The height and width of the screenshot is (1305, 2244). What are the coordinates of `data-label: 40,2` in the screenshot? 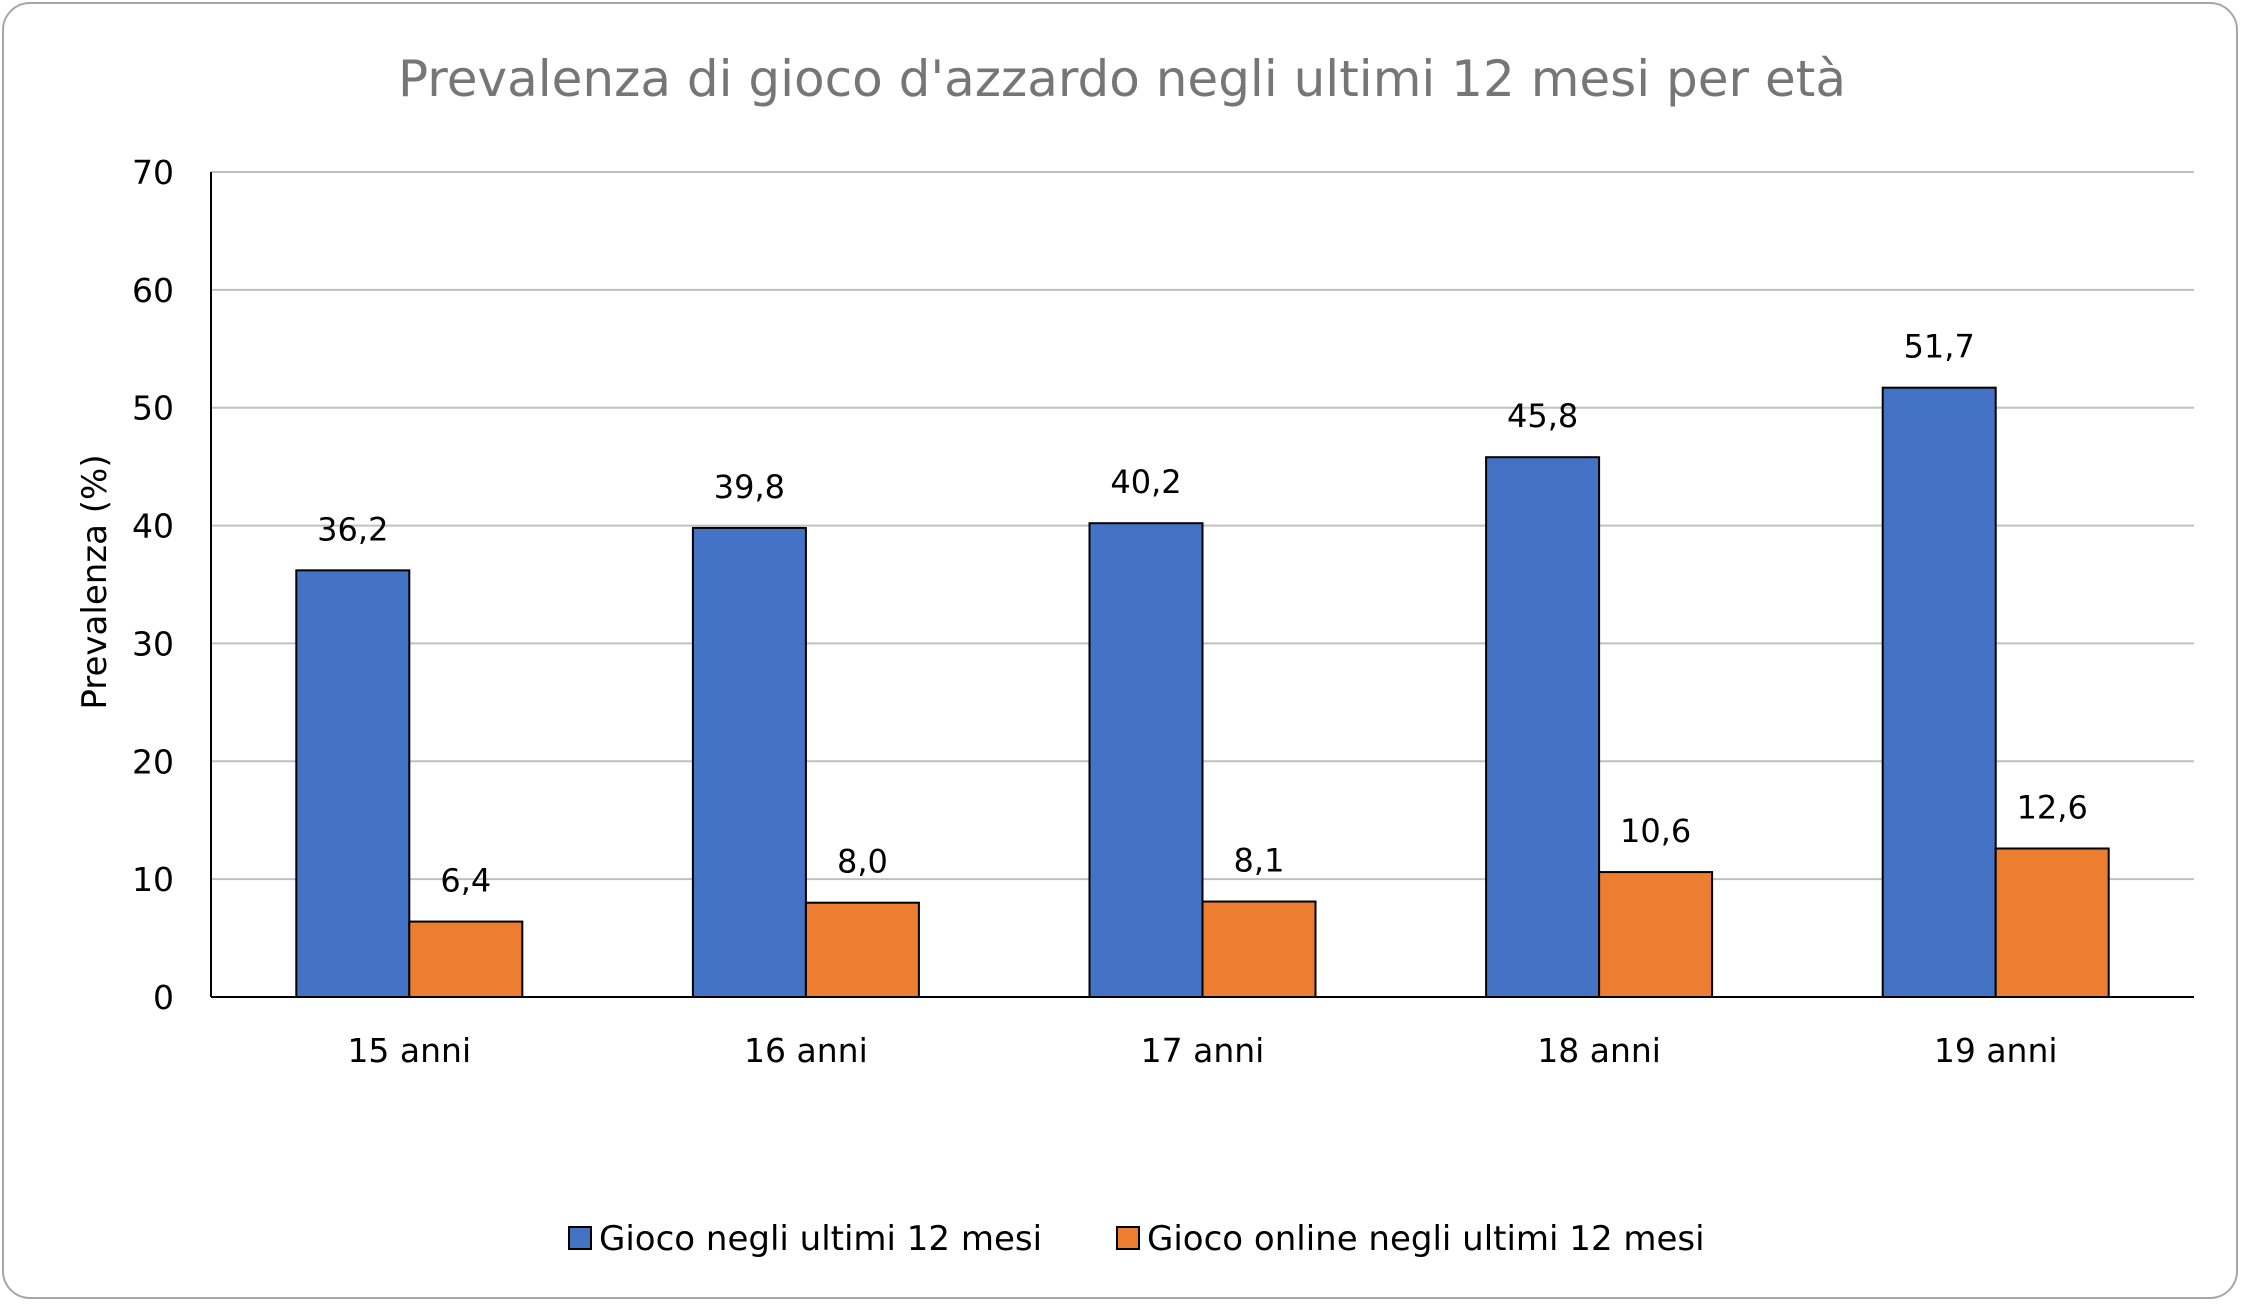 It's located at (1145, 482).